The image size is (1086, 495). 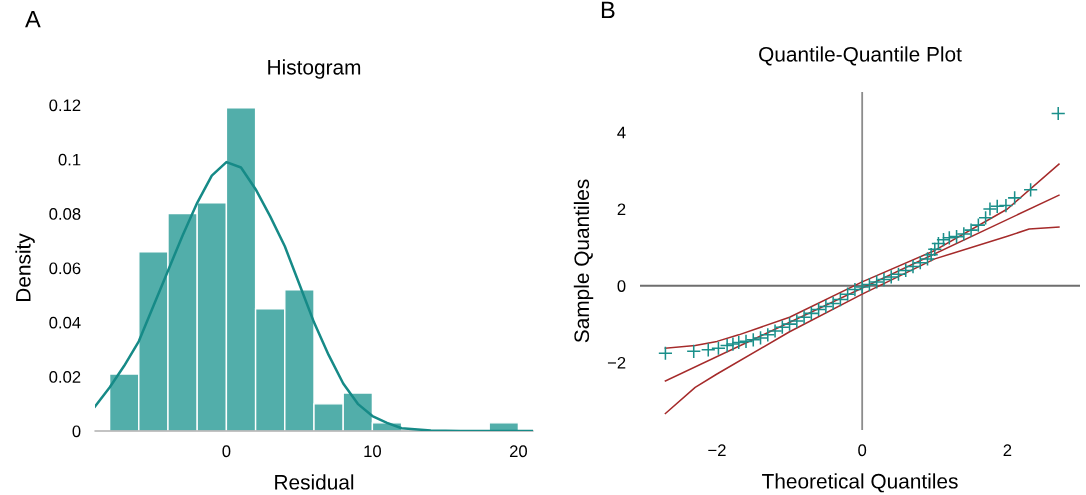 What do you see at coordinates (65, 105) in the screenshot?
I see `y-tick-label: 0.12` at bounding box center [65, 105].